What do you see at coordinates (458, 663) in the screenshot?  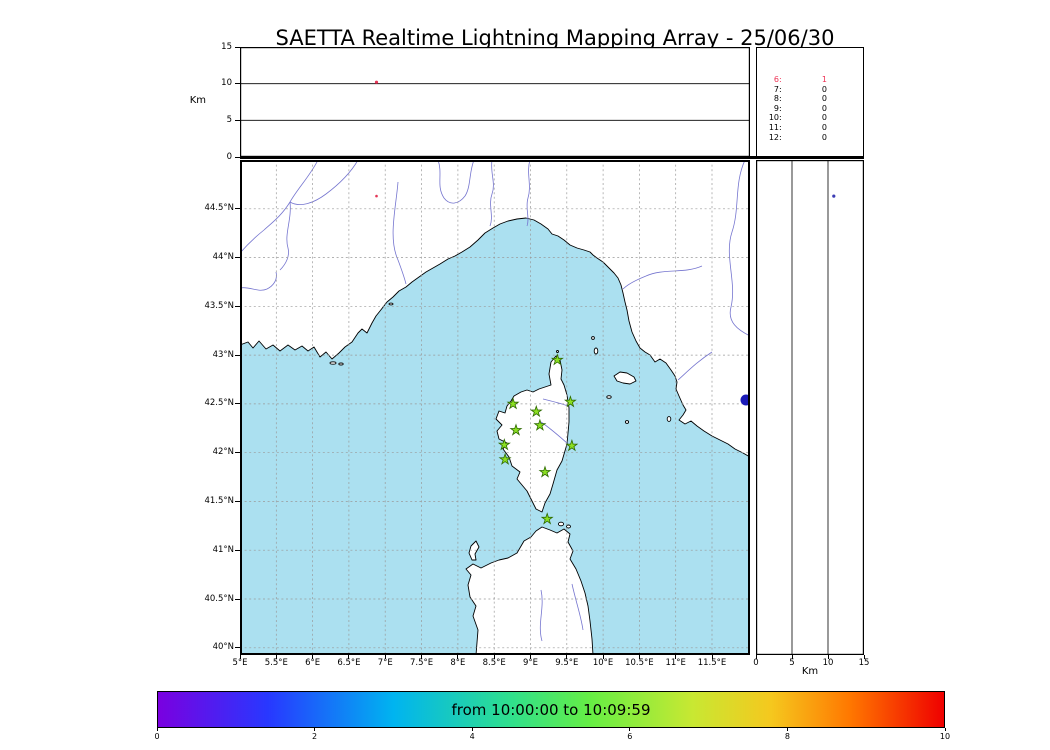 I see `longitude-tick-label: 8°E` at bounding box center [458, 663].